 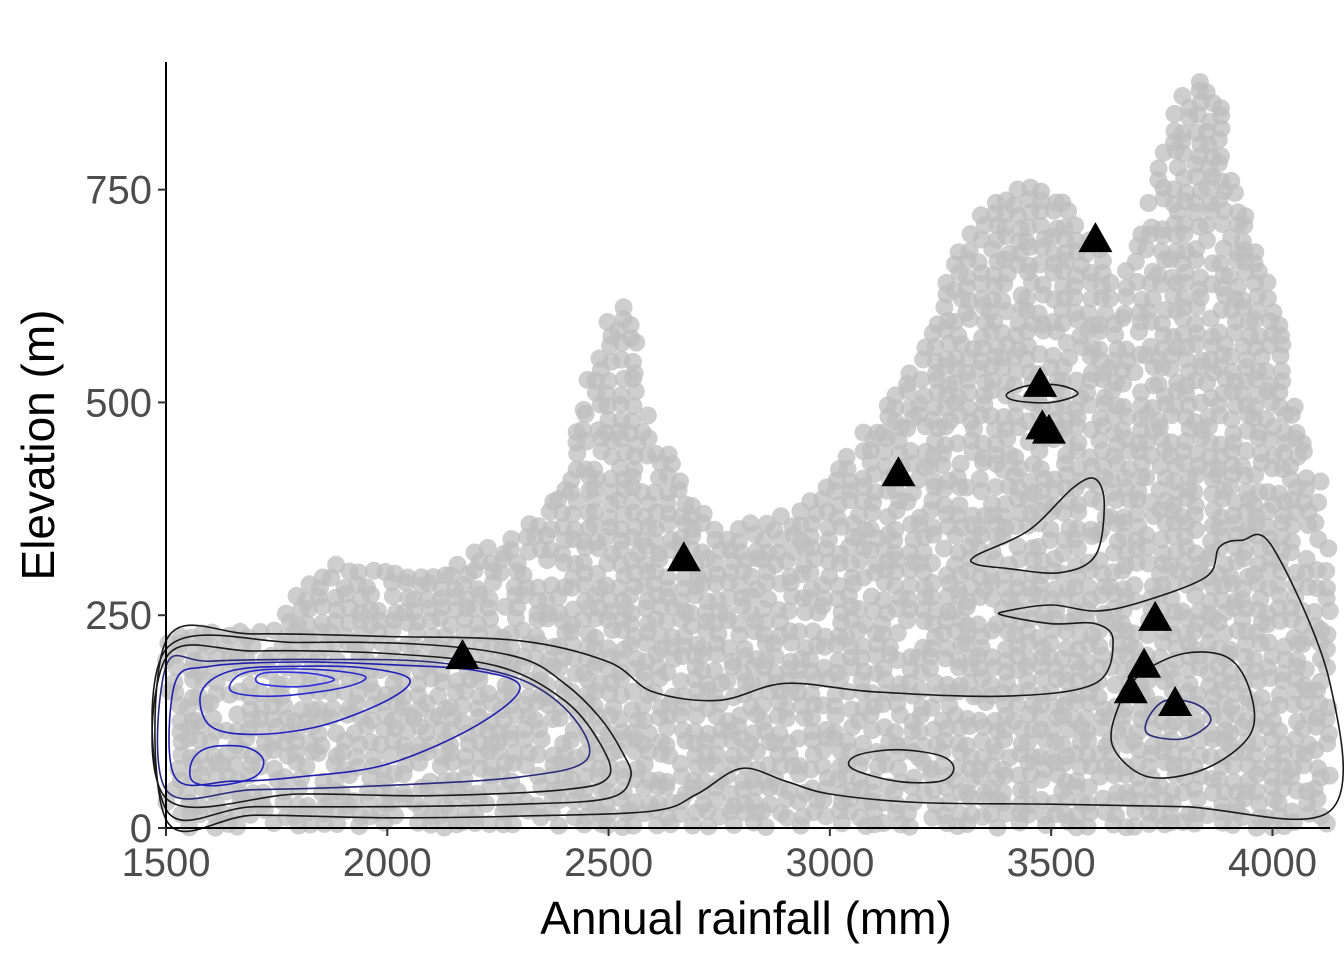 I want to click on y-axis-title: Elevation (m), so click(x=38, y=445).